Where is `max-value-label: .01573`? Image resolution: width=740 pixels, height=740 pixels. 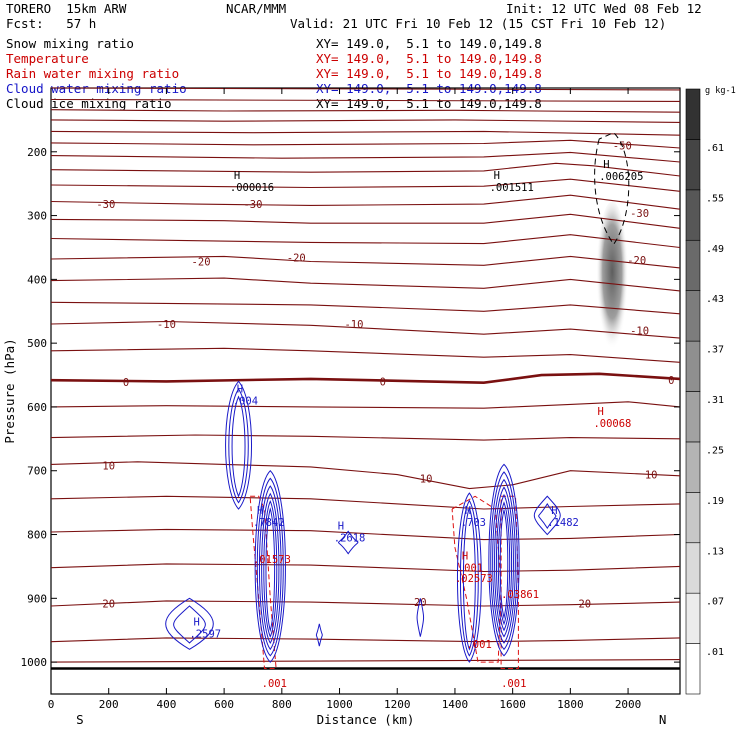 max-value-label: .01573 is located at coordinates (272, 560).